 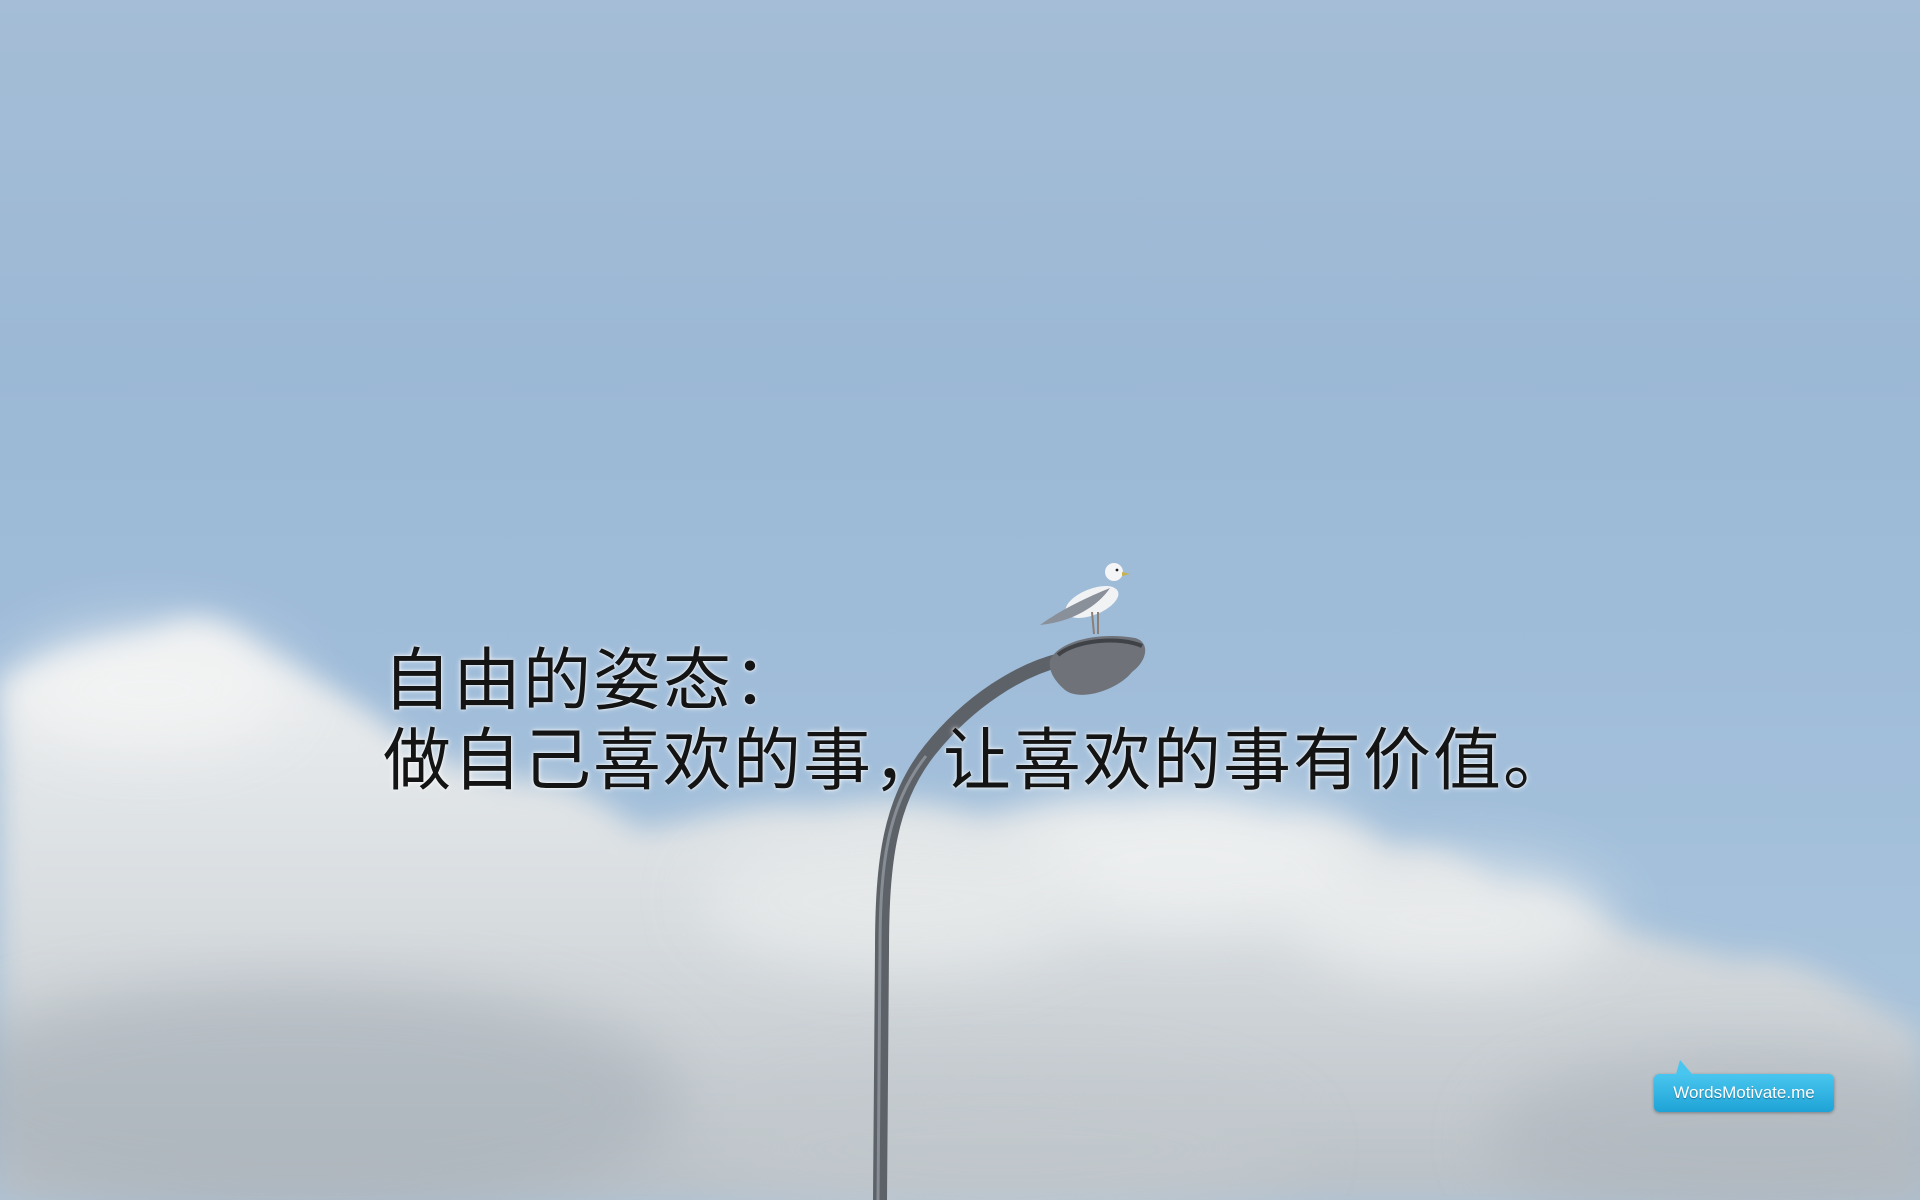 I want to click on quote-line-2: 做自己喜欢的事，让喜欢的事有价值。, so click(x=978, y=761).